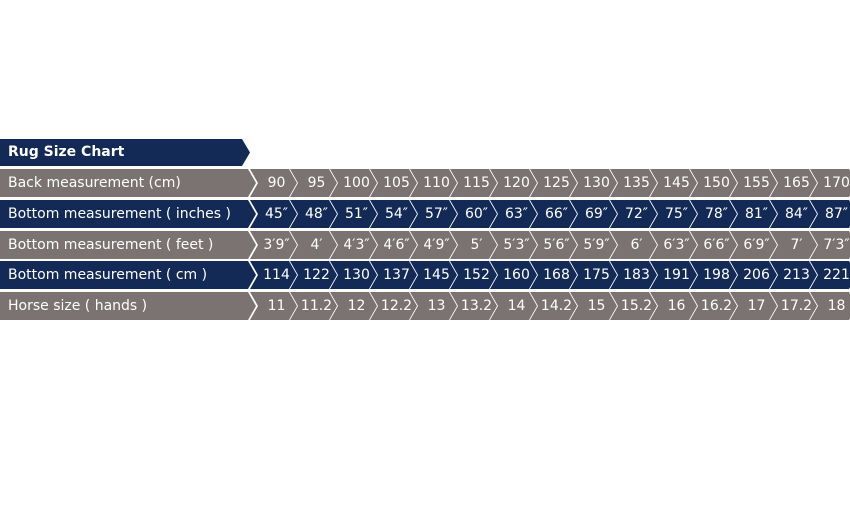  Describe the element at coordinates (393, 183) in the screenshot. I see `size-cell: 105` at that location.